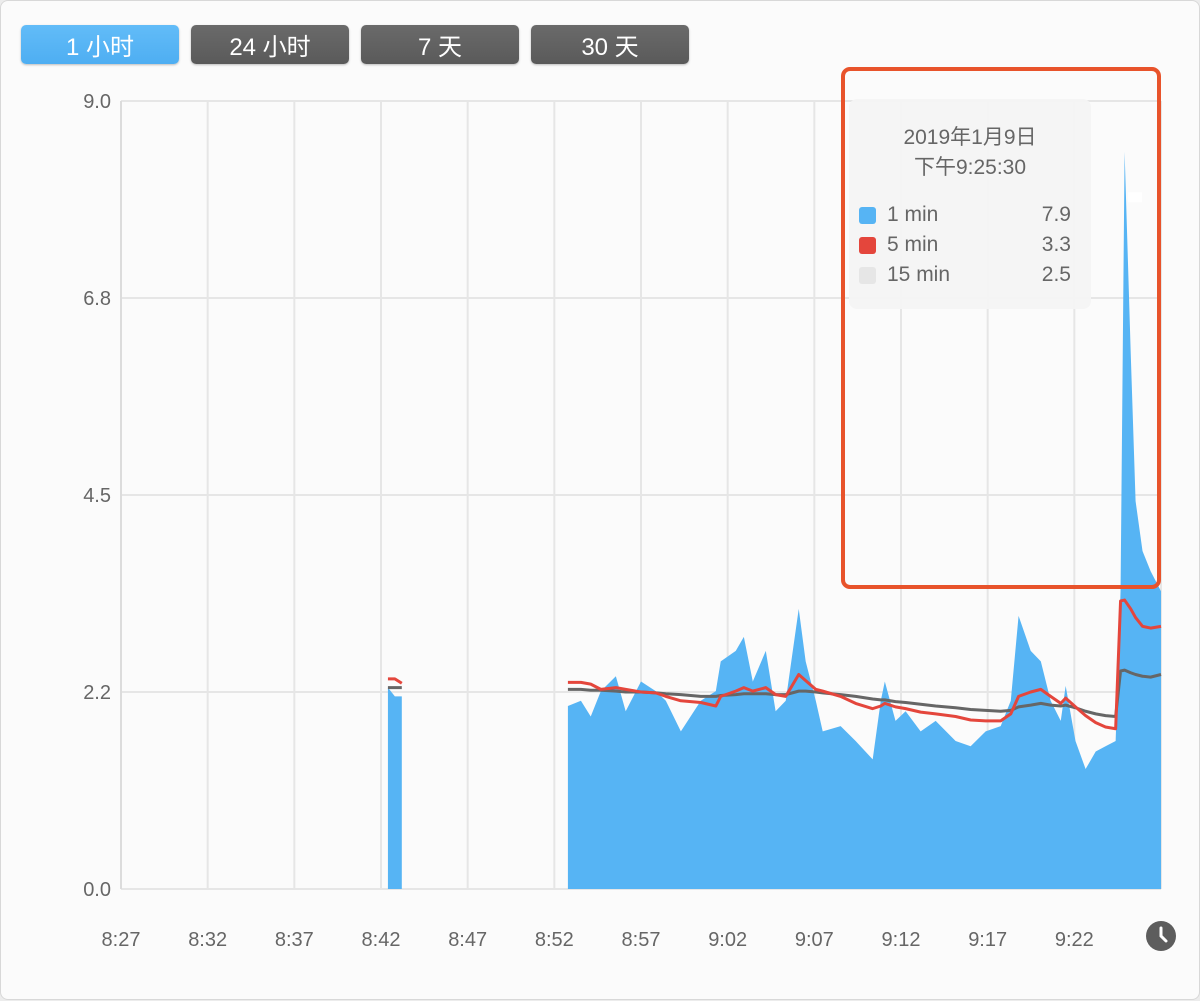 The width and height of the screenshot is (1200, 1001). I want to click on x-tick-label: 9:07, so click(814, 940).